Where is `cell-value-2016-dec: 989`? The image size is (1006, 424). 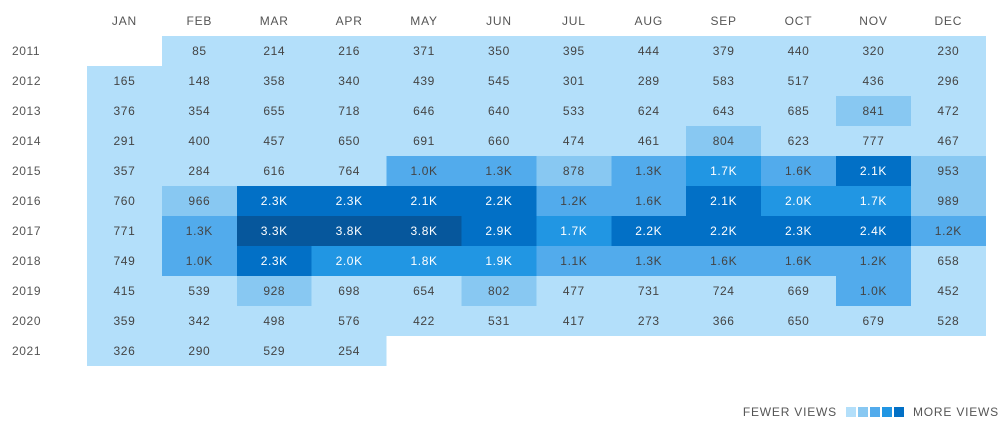 cell-value-2016-dec: 989 is located at coordinates (948, 201).